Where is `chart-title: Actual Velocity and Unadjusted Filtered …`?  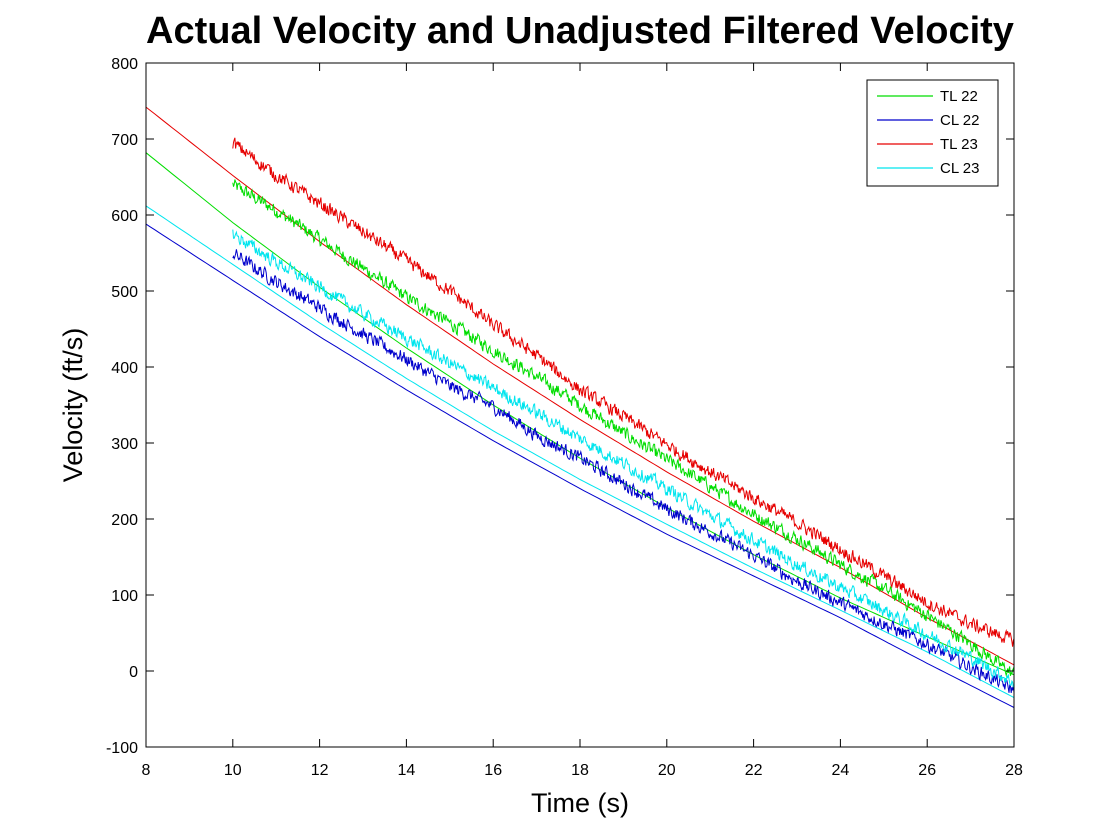
chart-title: Actual Velocity and Unadjusted Filtered … is located at coordinates (580, 31).